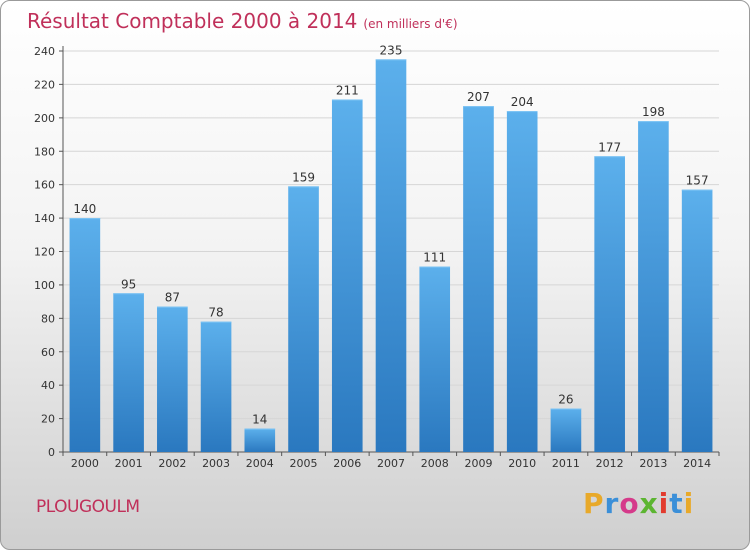 Image resolution: width=750 pixels, height=550 pixels. I want to click on bar-2000, so click(85, 335).